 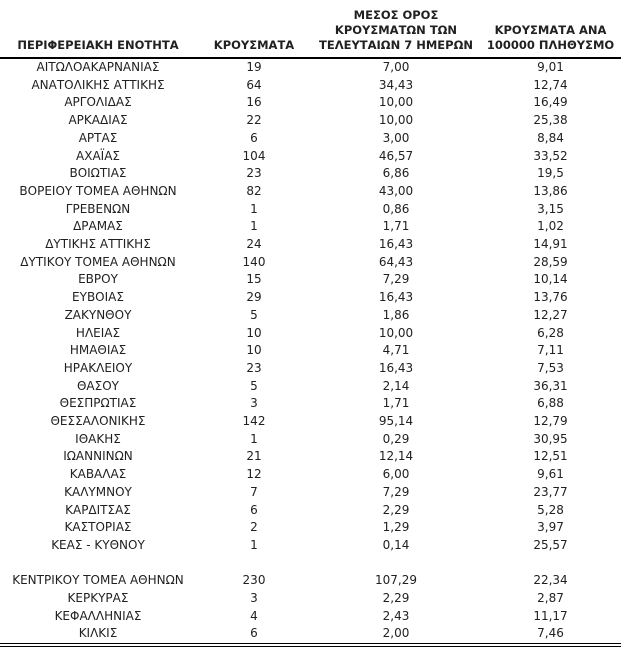 I want to click on per100k-cell: 33,52, so click(x=550, y=155).